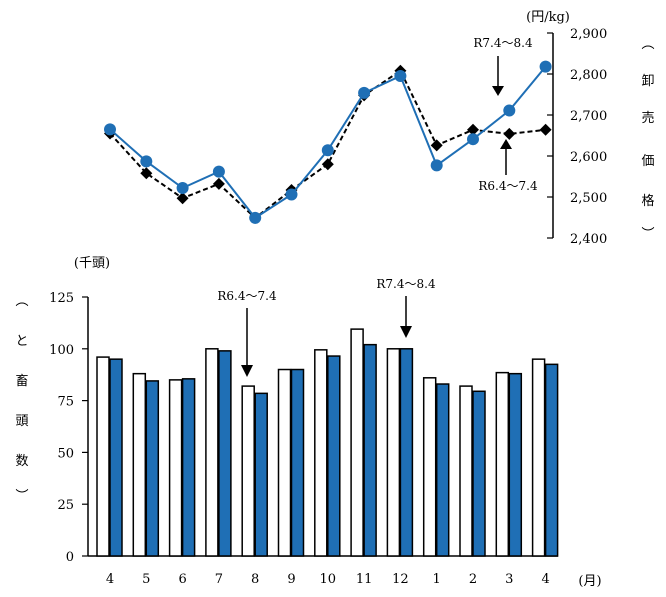  What do you see at coordinates (498, 91) in the screenshot?
I see `price-annotation-r7-arrowhead` at bounding box center [498, 91].